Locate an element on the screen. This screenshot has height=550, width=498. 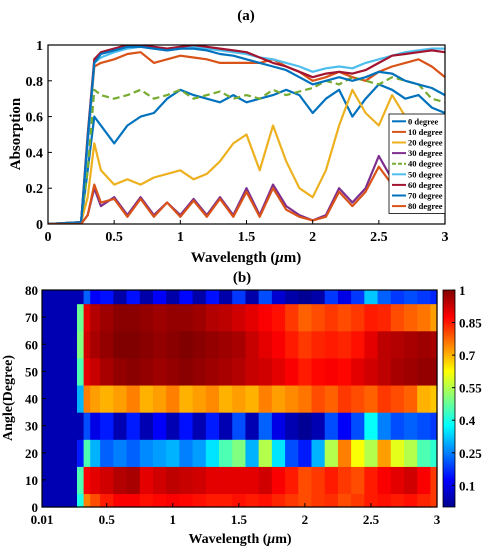
chart-a-x-tick-label: 1 is located at coordinates (180, 237).